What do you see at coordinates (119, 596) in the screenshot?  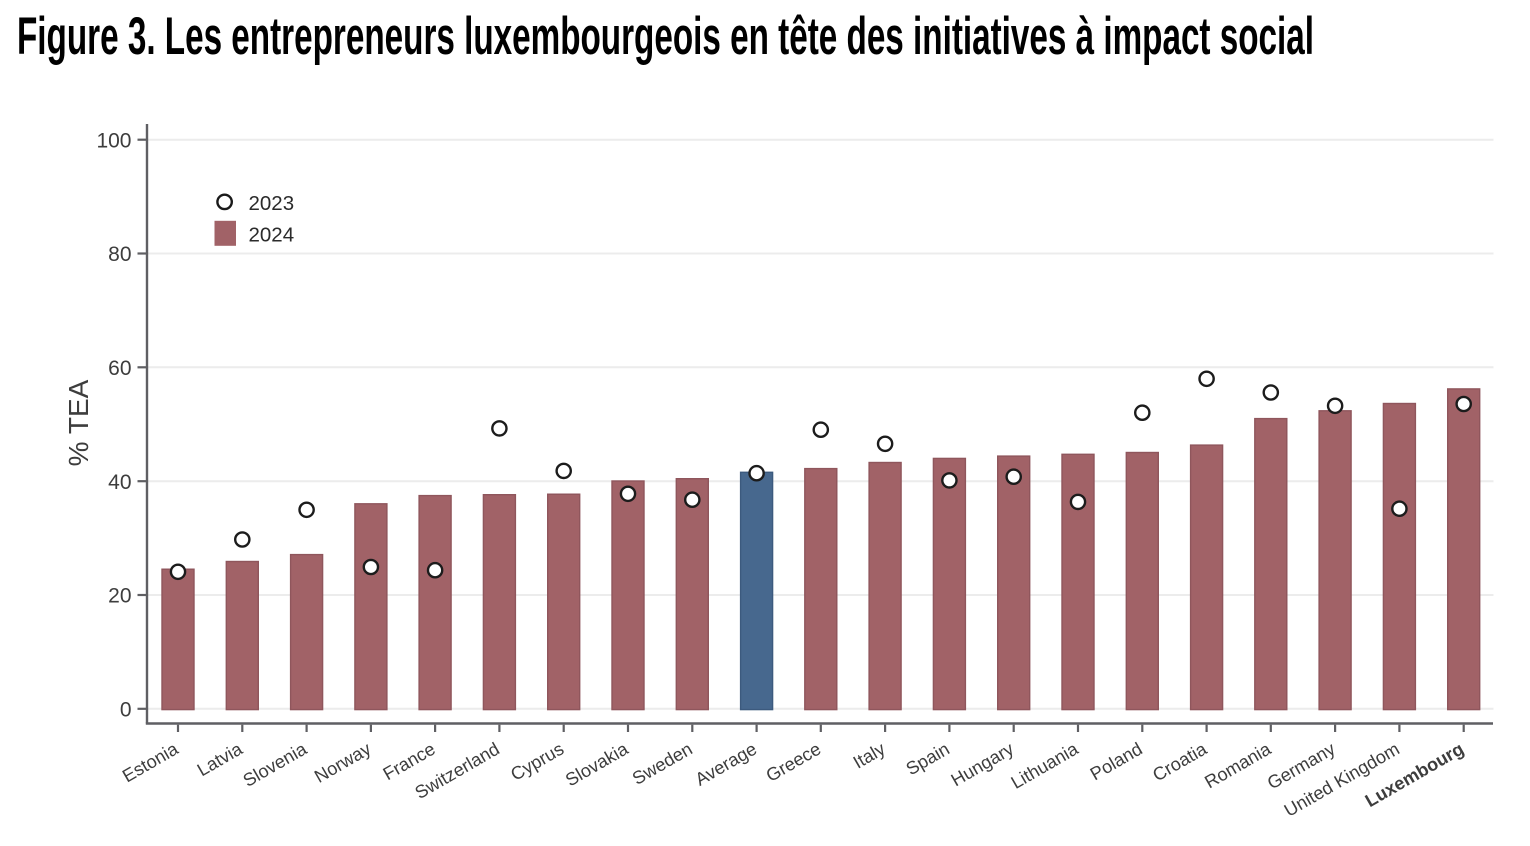 I see `svg-text: 20` at bounding box center [119, 596].